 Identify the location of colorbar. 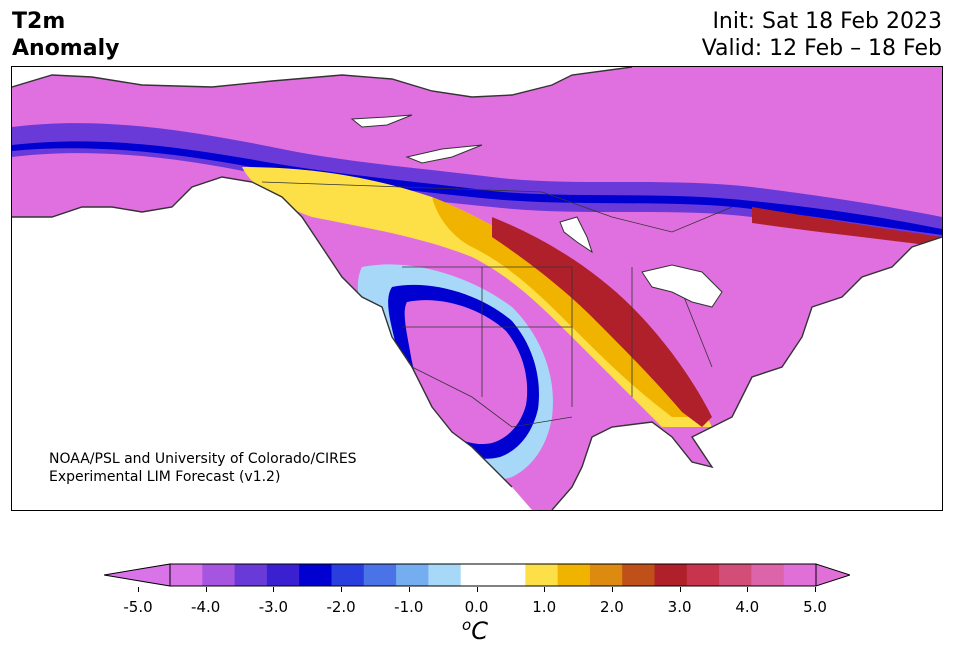
(477, 575).